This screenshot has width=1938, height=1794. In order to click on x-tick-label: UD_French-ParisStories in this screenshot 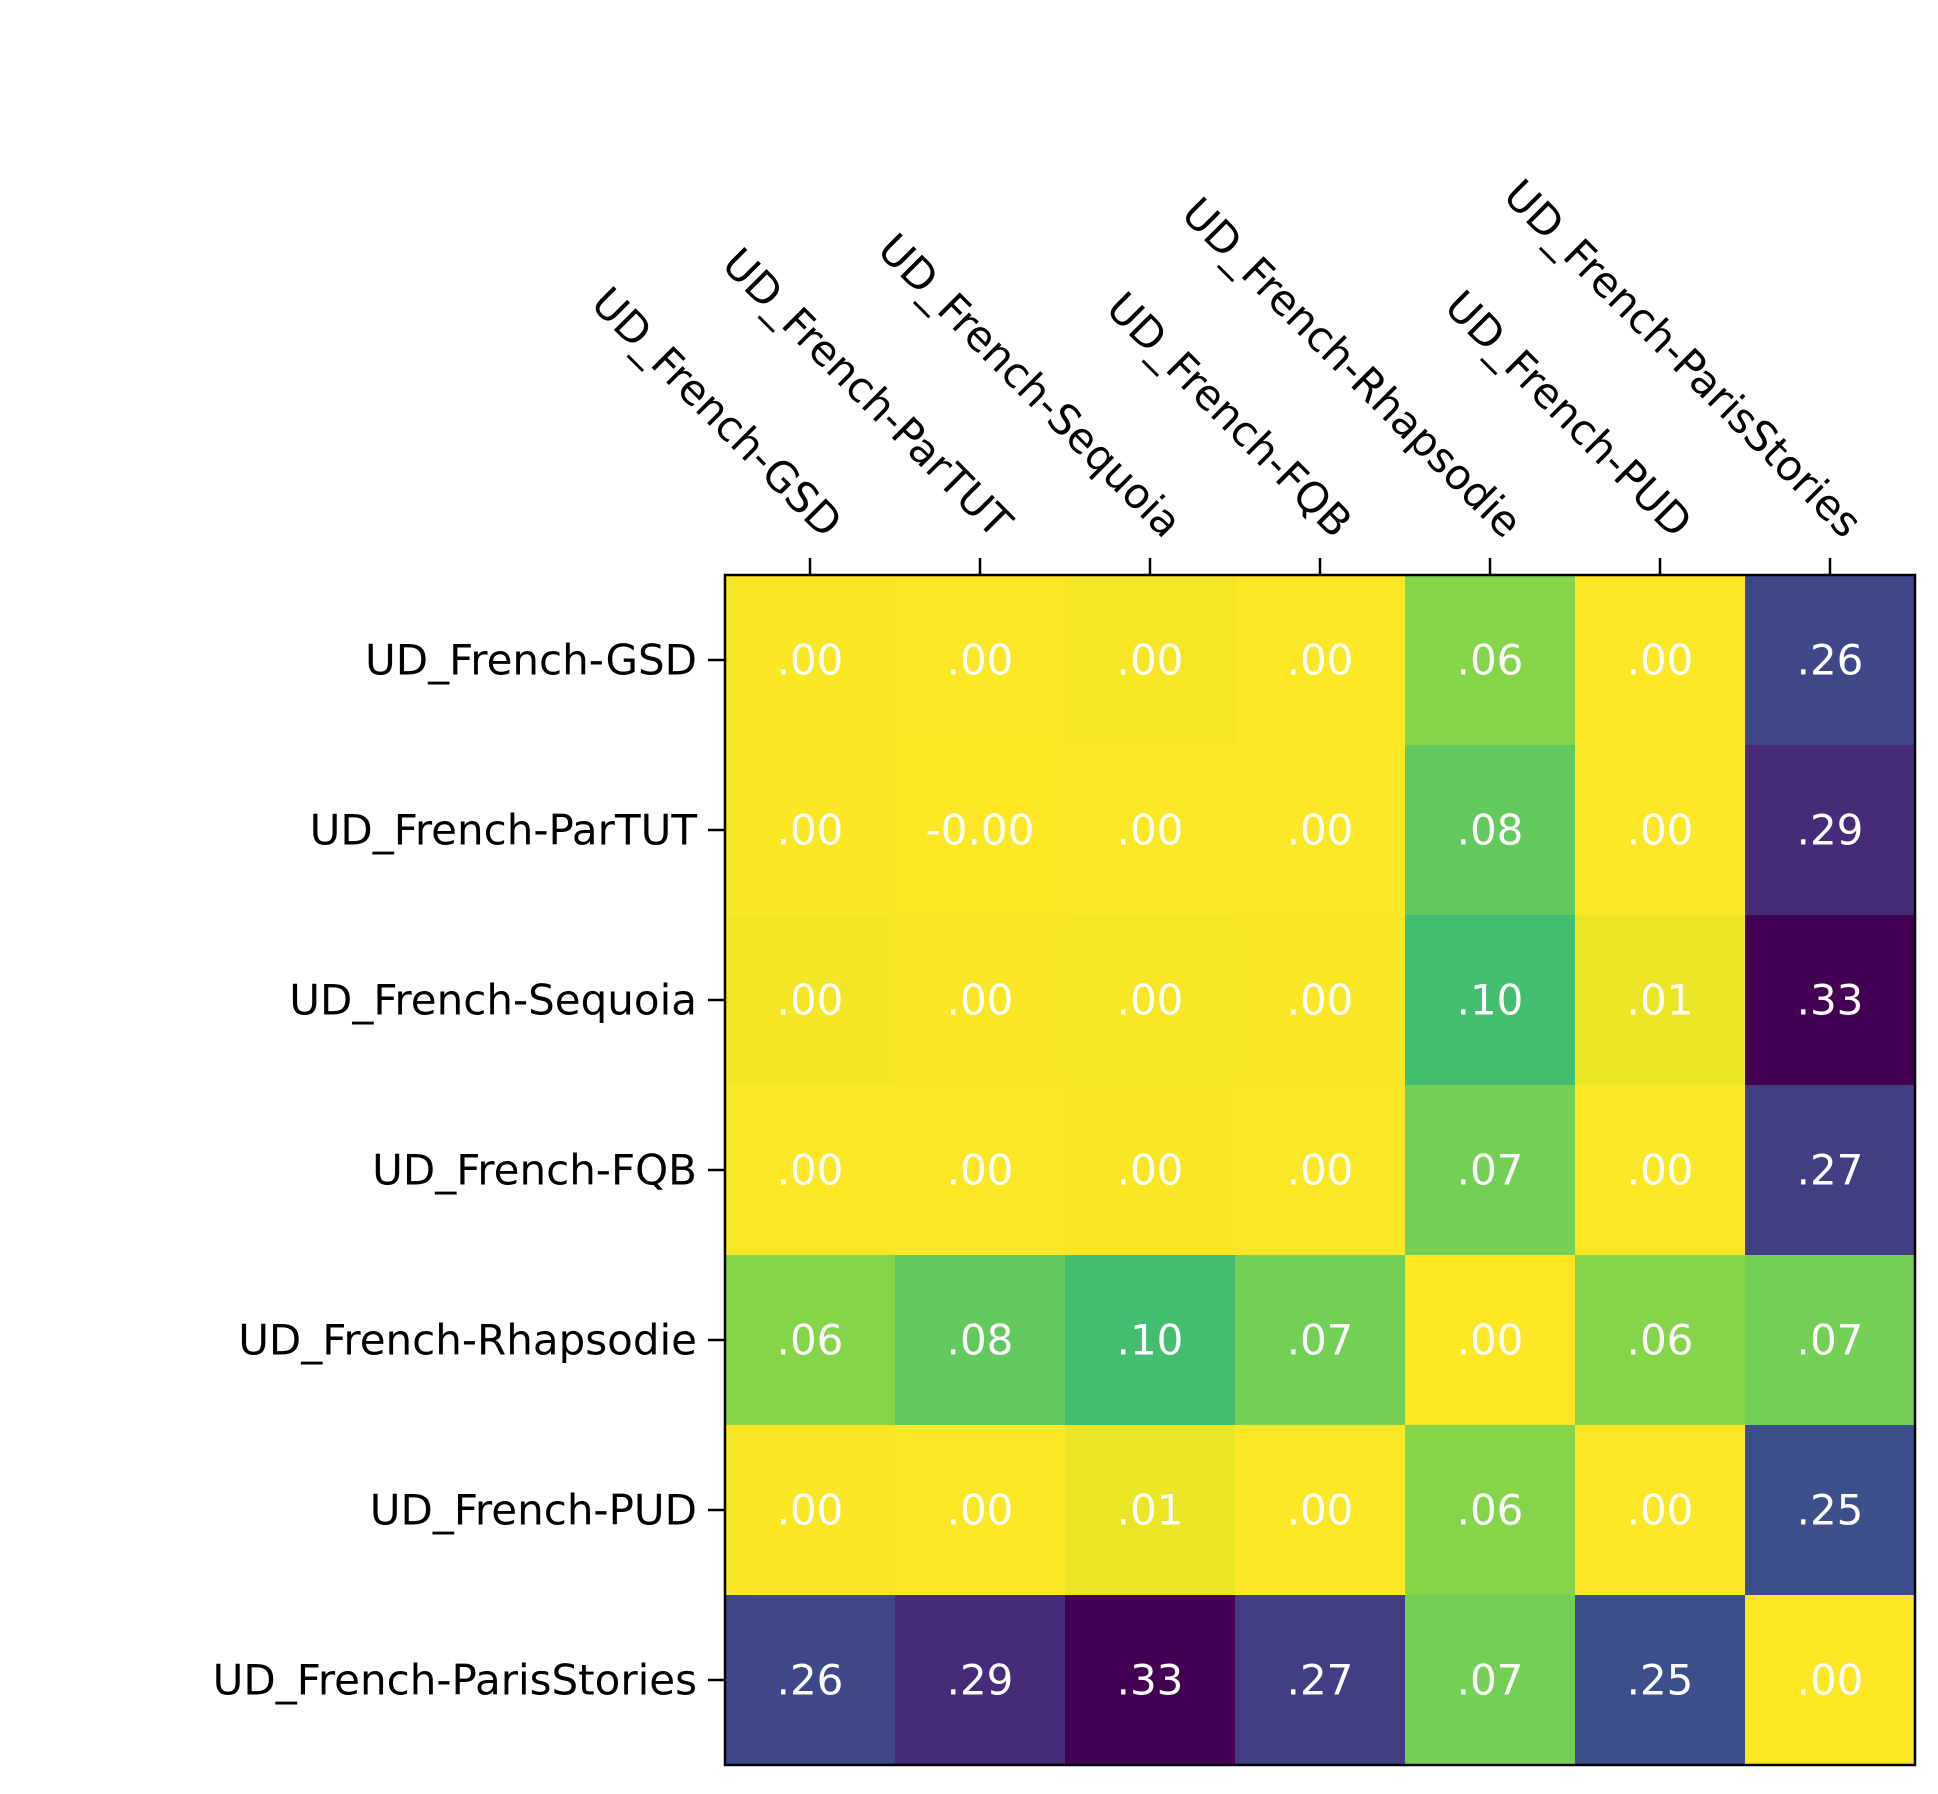, I will do `click(1682, 358)`.